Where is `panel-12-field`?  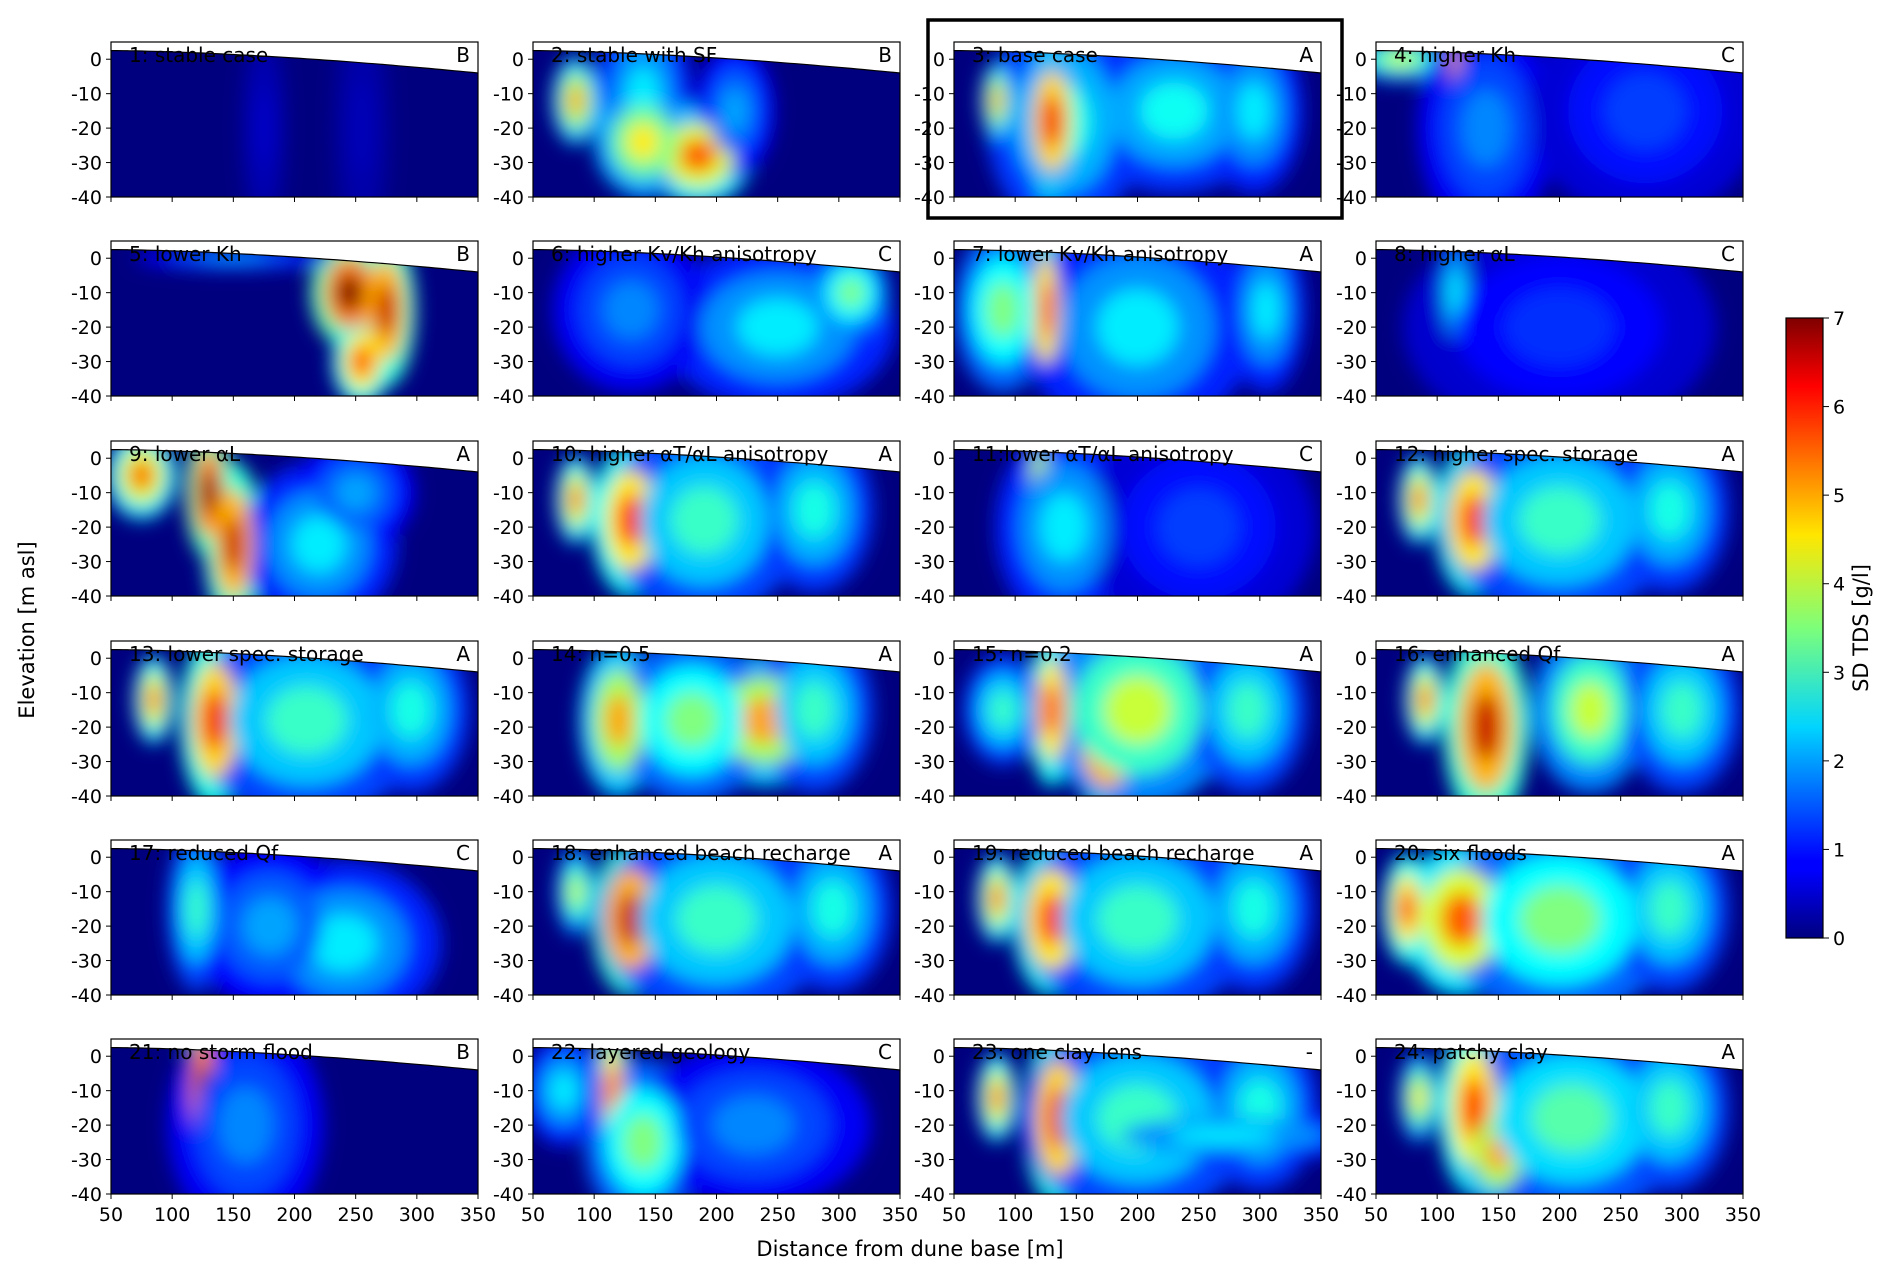
panel-12-field is located at coordinates (1559, 522).